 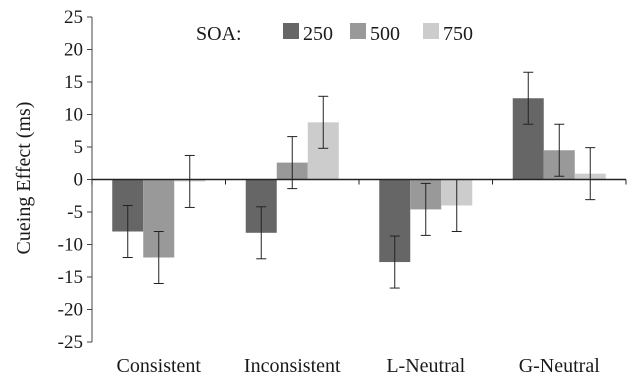 What do you see at coordinates (334, 34) in the screenshot?
I see `legend: SOA: 250 500 750` at bounding box center [334, 34].